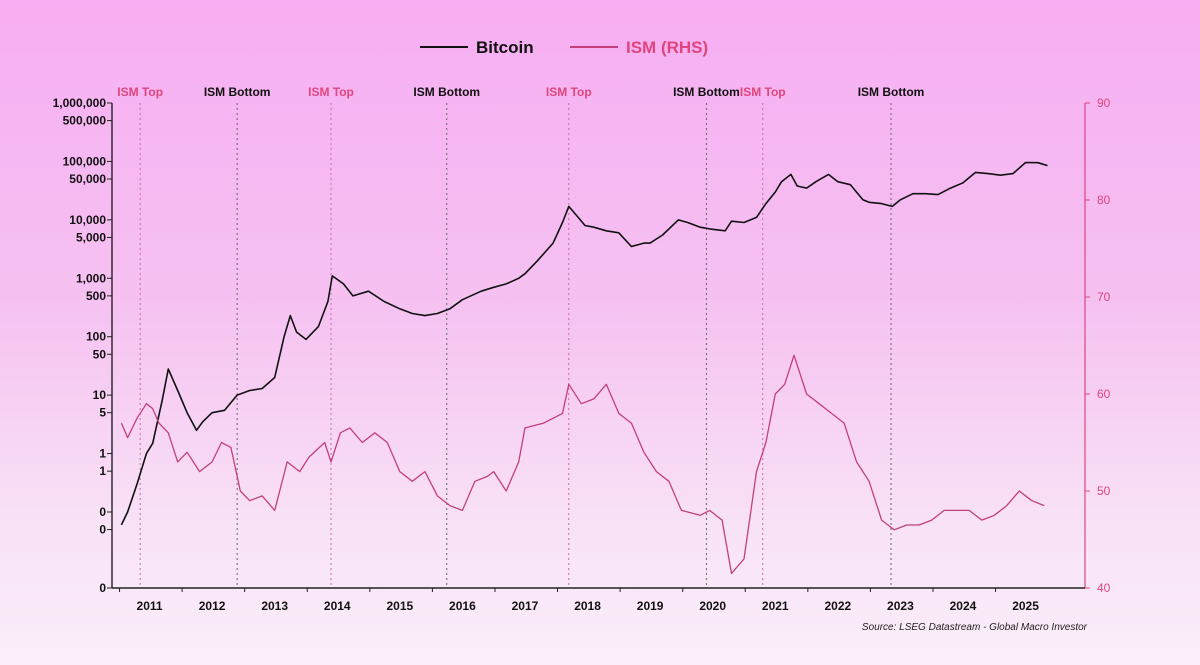  Describe the element at coordinates (462, 606) in the screenshot. I see `x-tick-label: 2016` at that location.